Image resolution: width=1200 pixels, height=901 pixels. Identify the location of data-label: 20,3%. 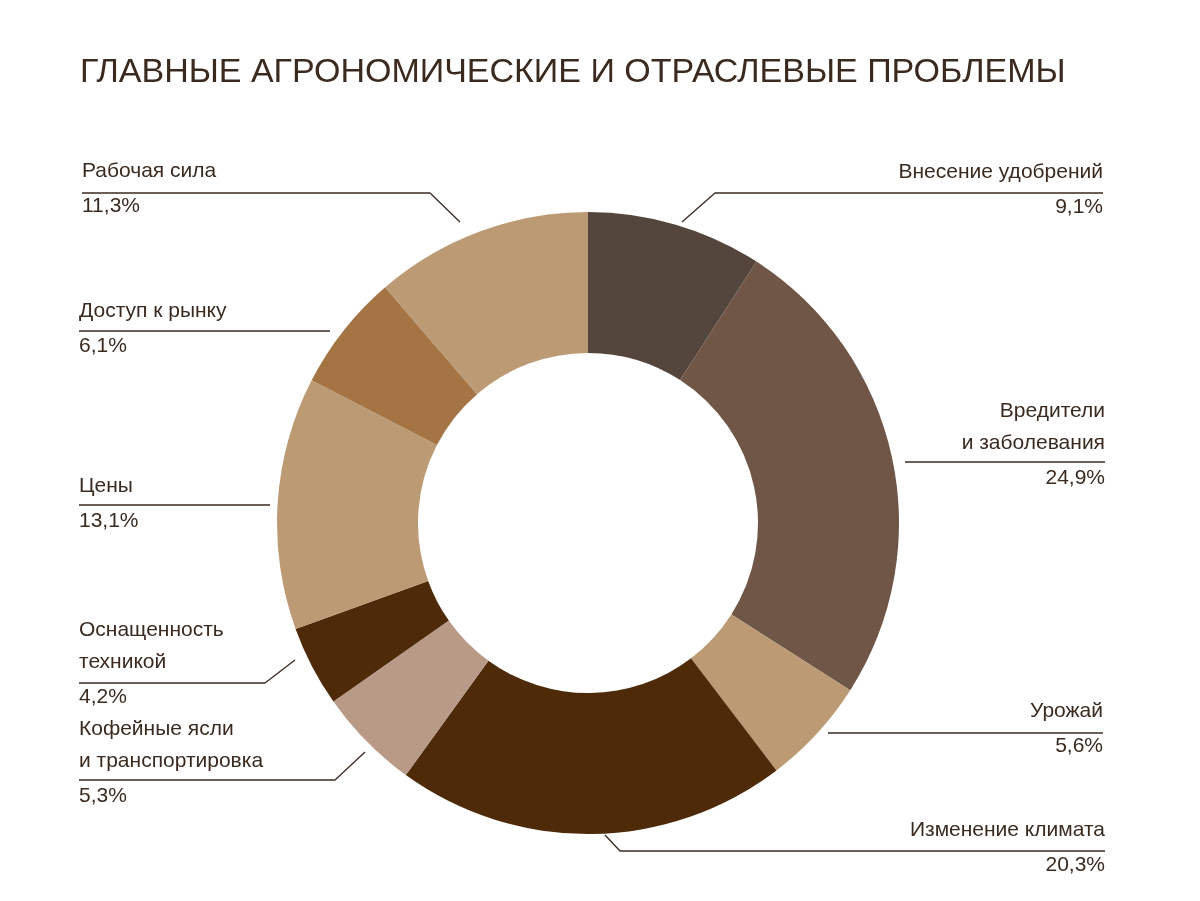
(1075, 863).